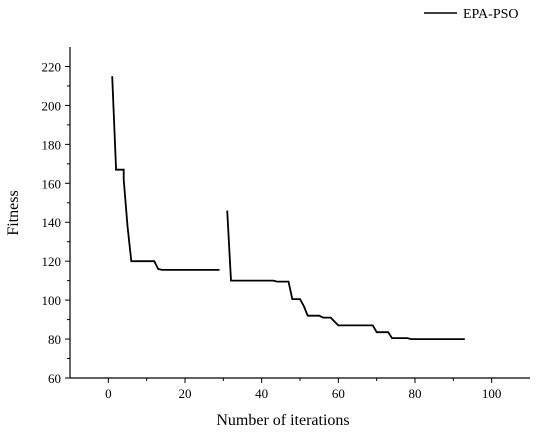 The height and width of the screenshot is (437, 550). Describe the element at coordinates (108, 393) in the screenshot. I see `x-tick-label: 0` at that location.